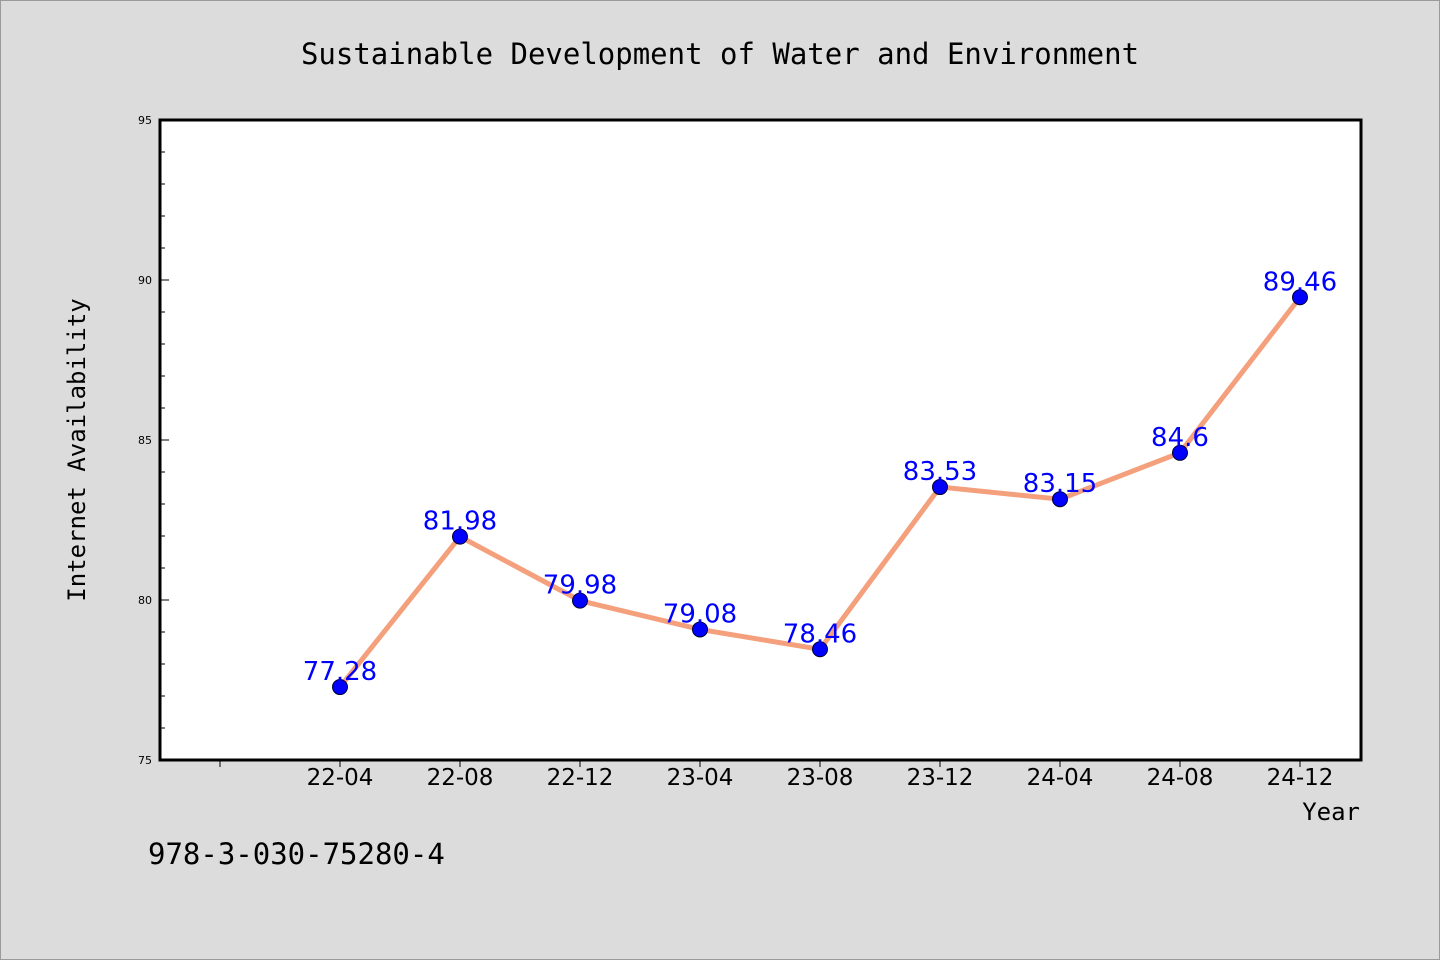 The width and height of the screenshot is (1440, 960). What do you see at coordinates (700, 778) in the screenshot?
I see `x-tick-label: 23-04` at bounding box center [700, 778].